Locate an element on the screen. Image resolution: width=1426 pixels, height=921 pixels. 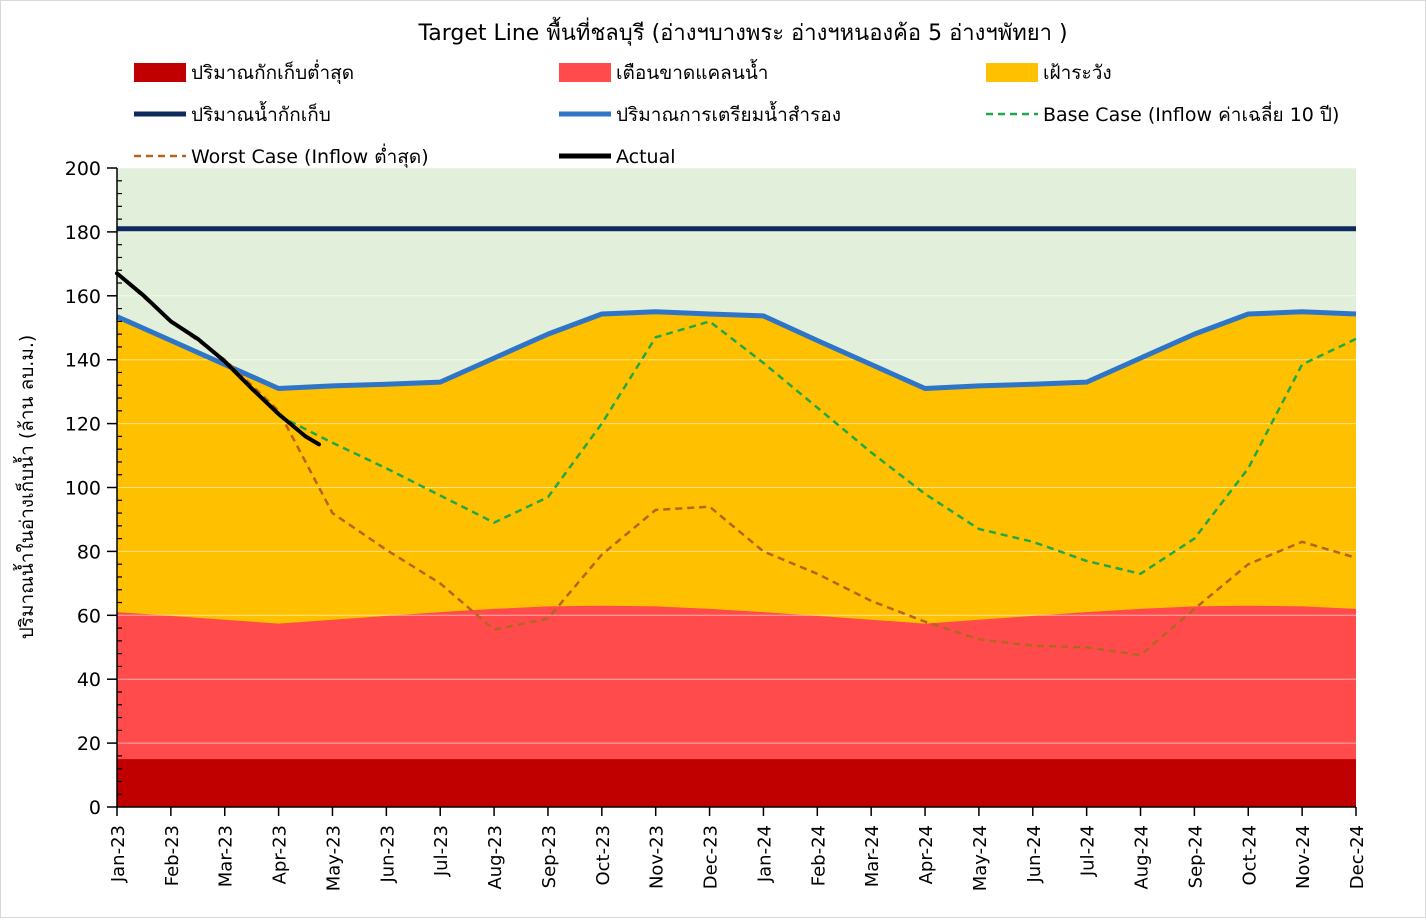
x-tick-label: May-24 is located at coordinates (980, 858).